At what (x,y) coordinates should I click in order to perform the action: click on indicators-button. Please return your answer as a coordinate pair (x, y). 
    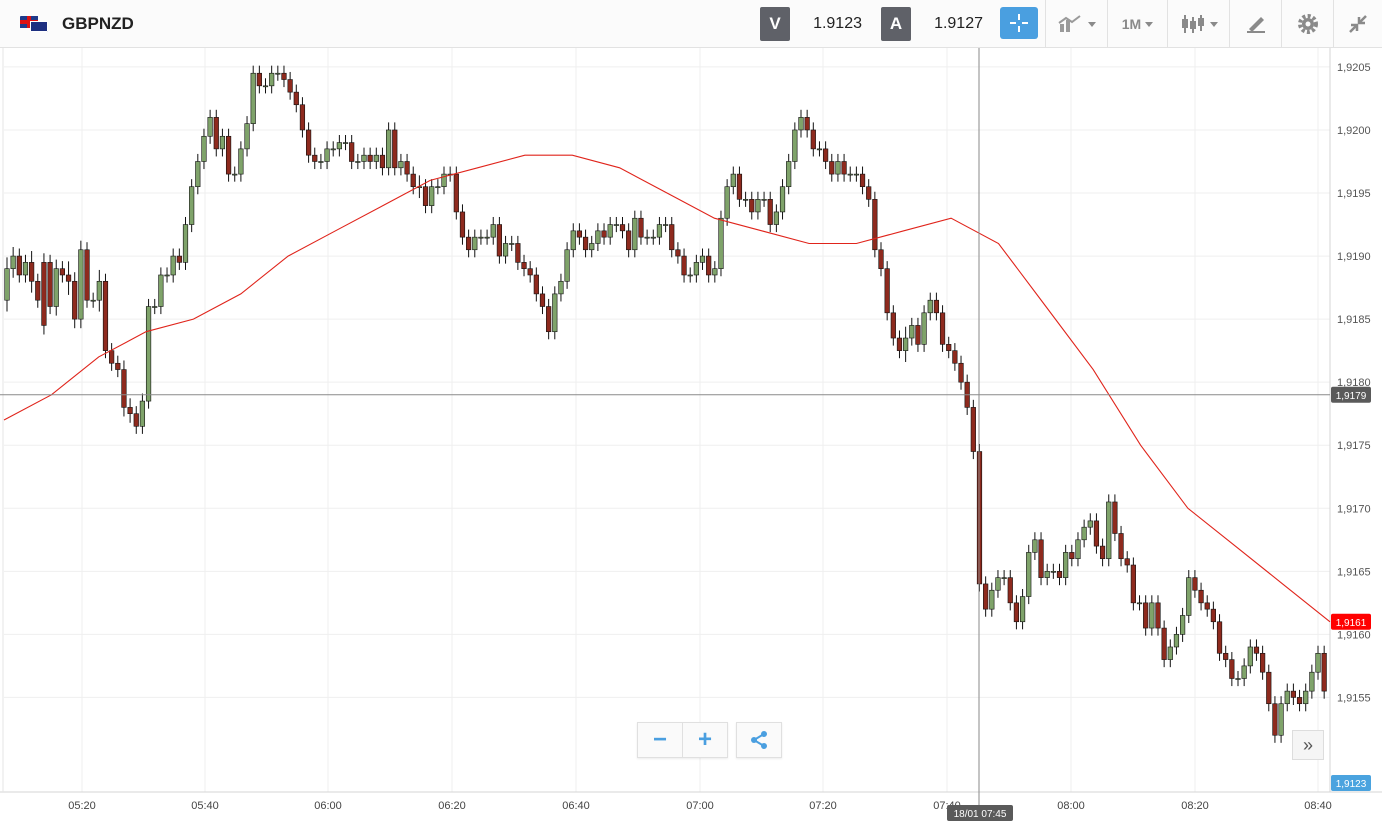
    Looking at the image, I should click on (1076, 24).